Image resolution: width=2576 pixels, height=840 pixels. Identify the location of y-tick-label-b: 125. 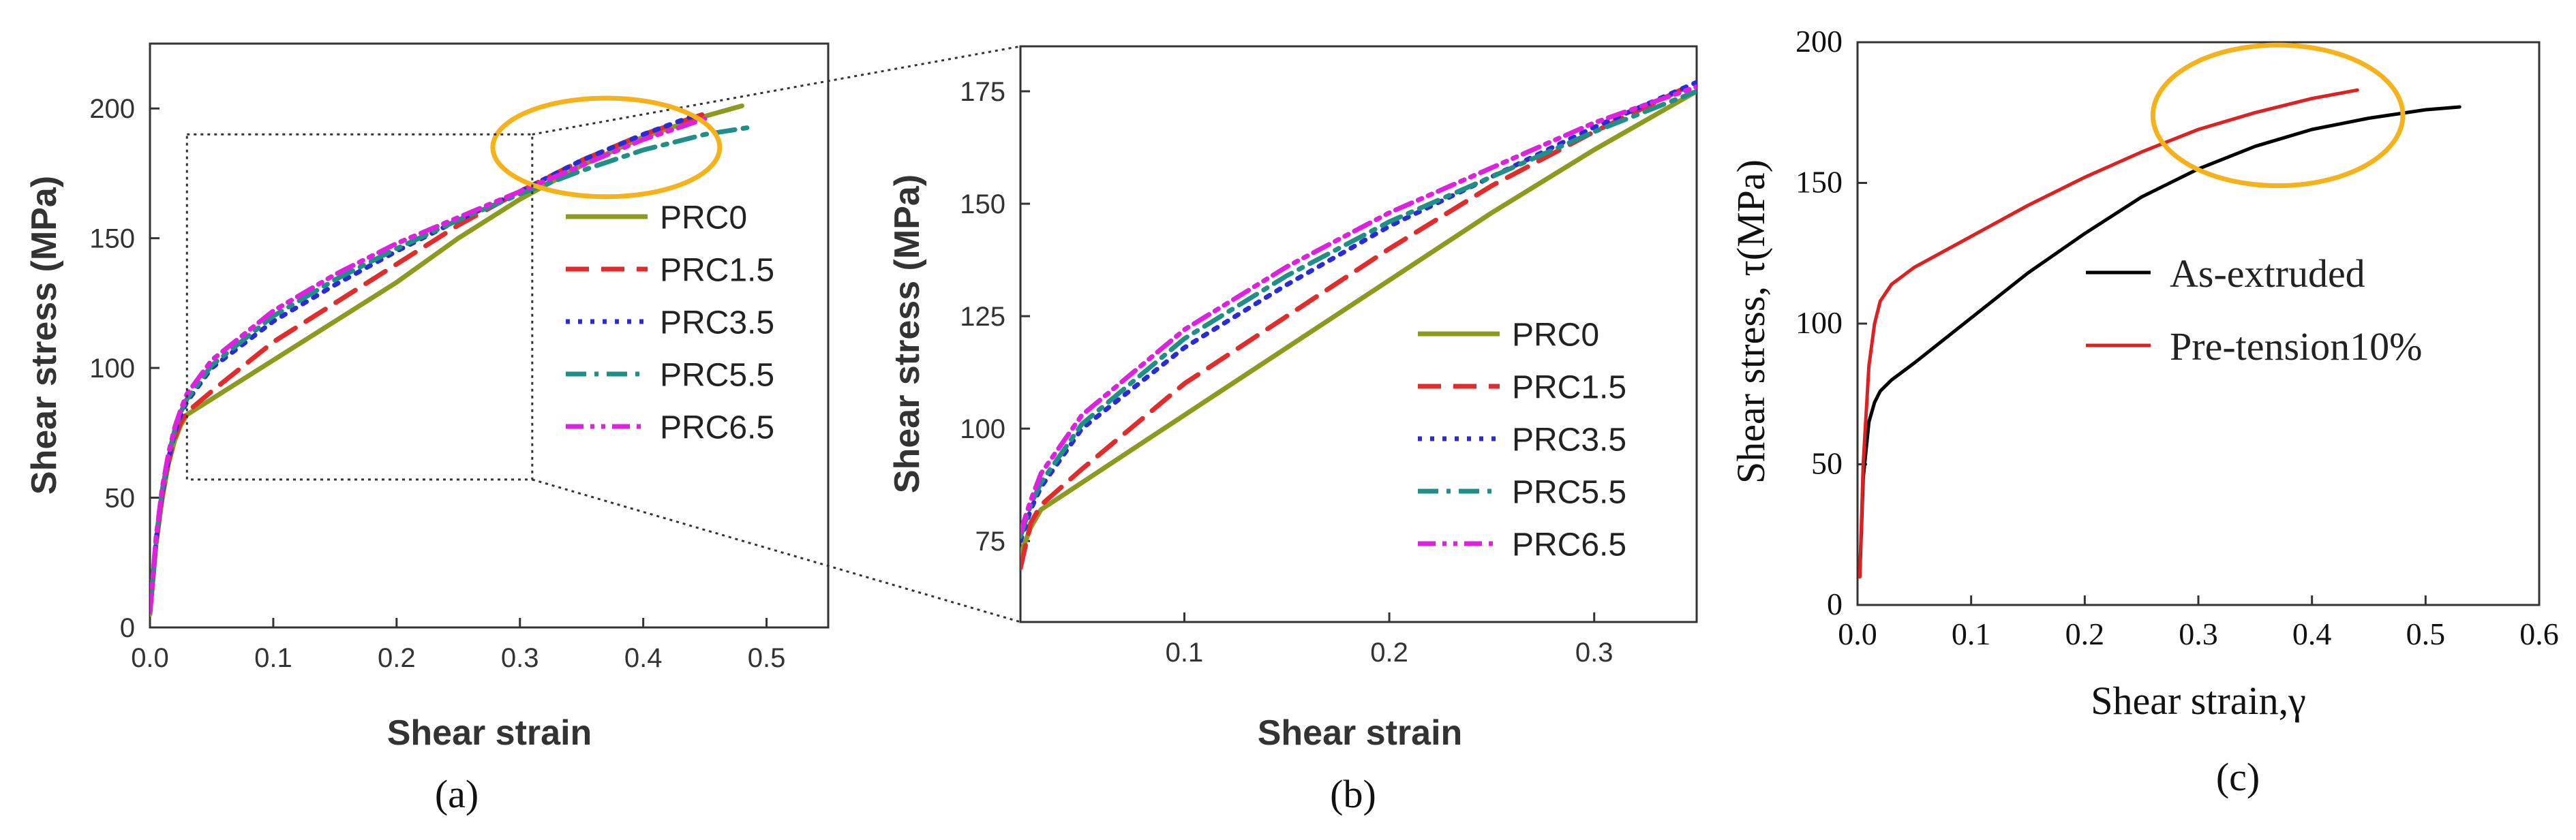
(982, 317).